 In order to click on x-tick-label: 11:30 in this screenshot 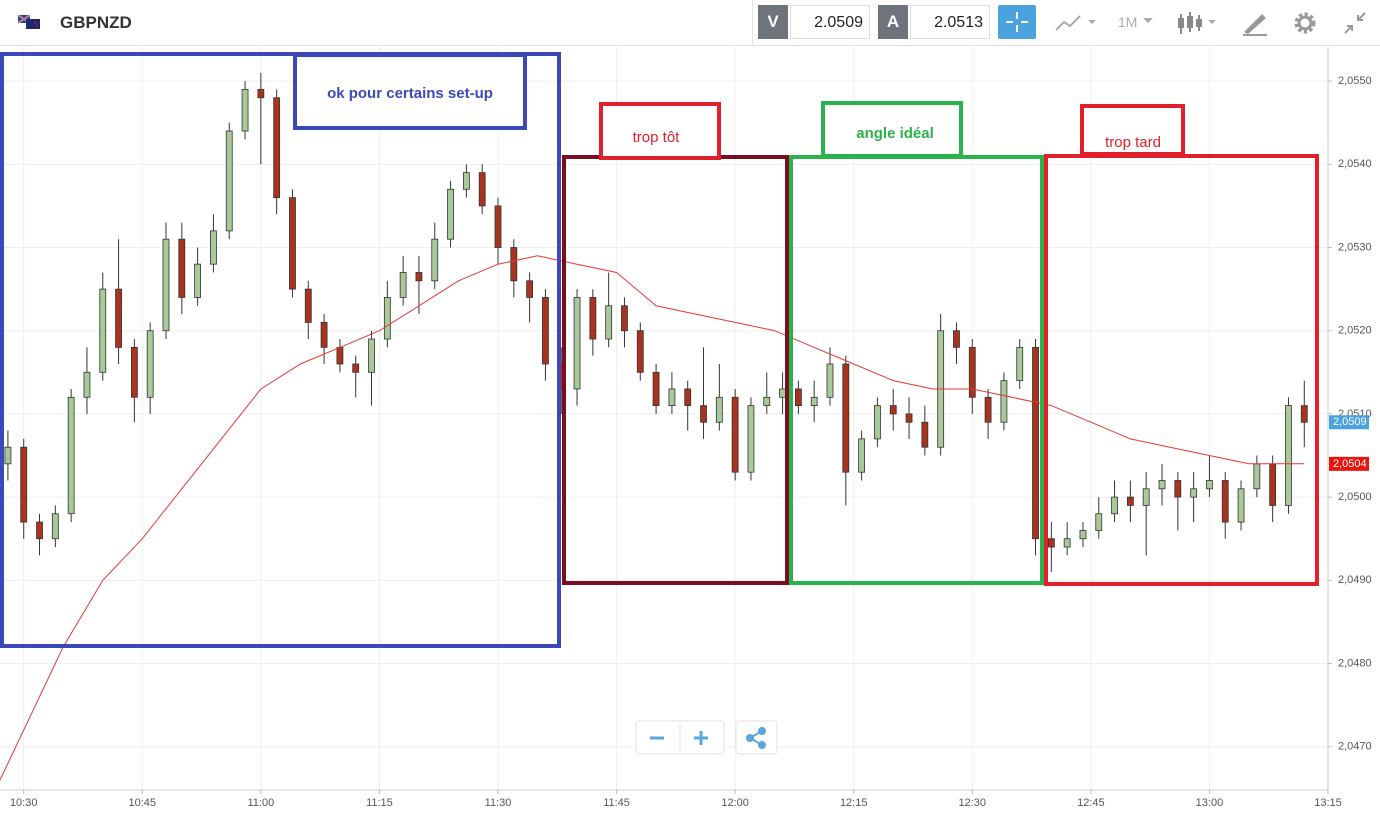, I will do `click(498, 803)`.